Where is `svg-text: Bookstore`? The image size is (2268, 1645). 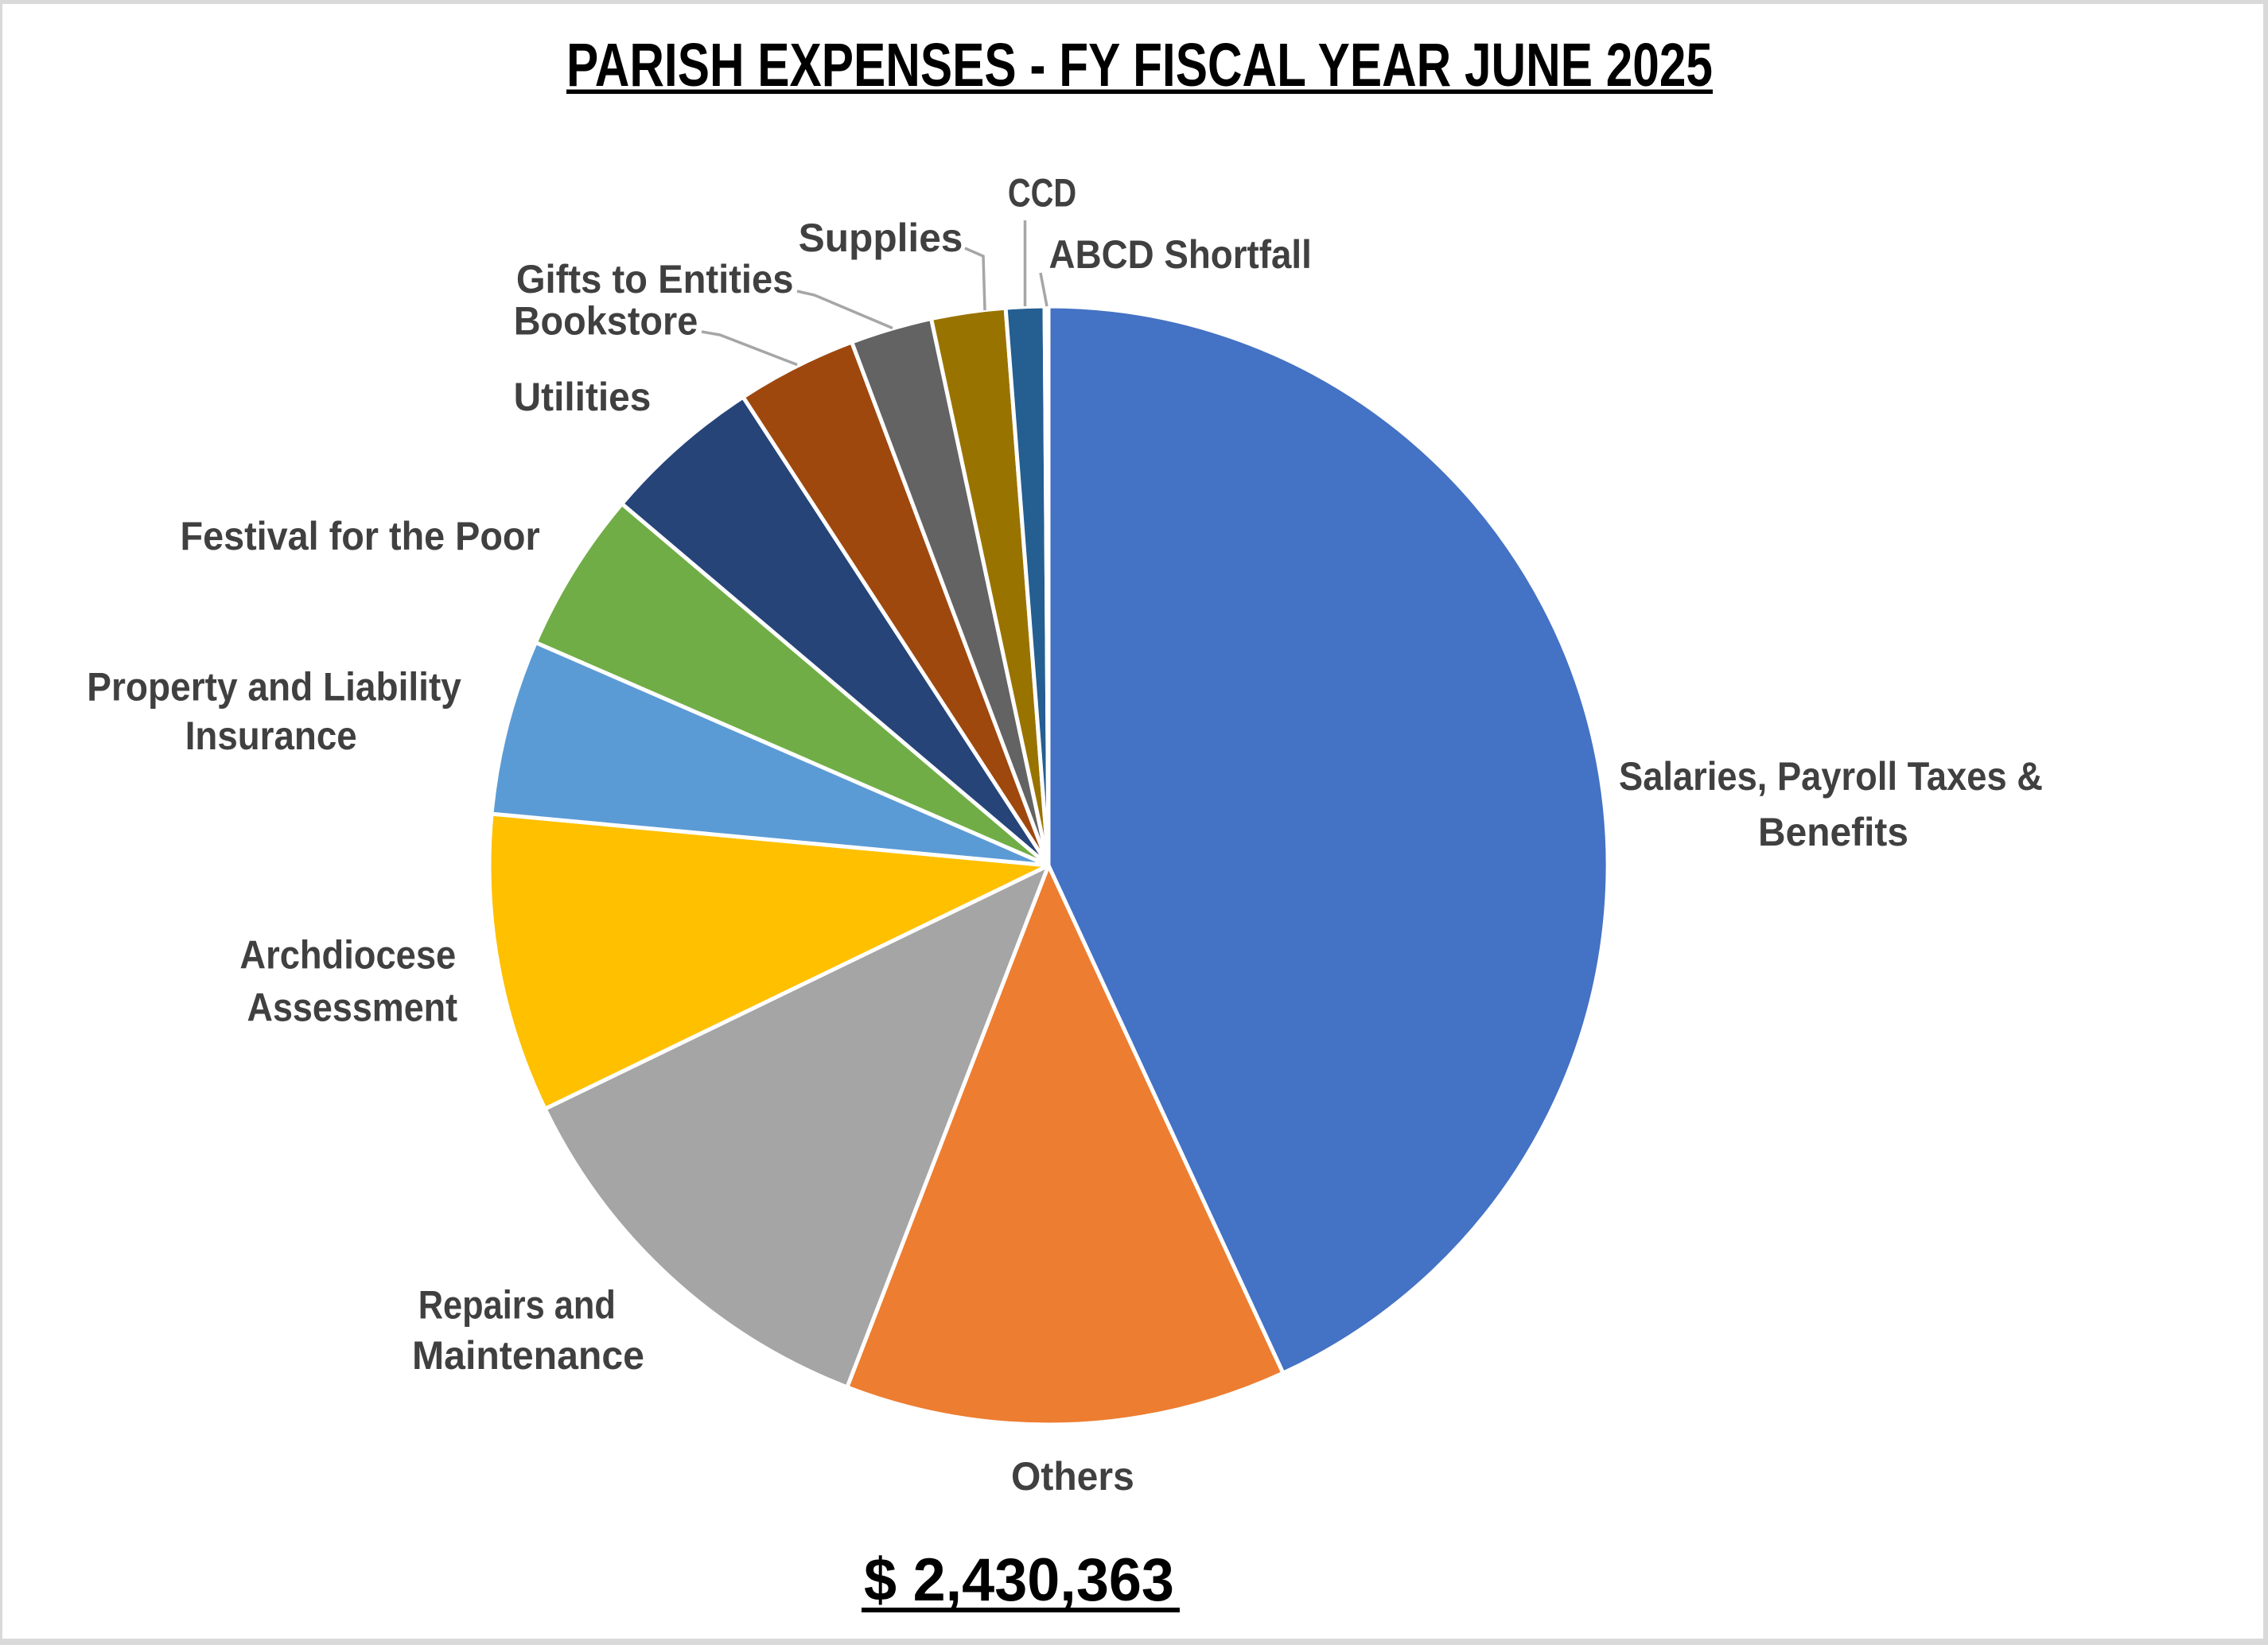
svg-text: Bookstore is located at coordinates (606, 320).